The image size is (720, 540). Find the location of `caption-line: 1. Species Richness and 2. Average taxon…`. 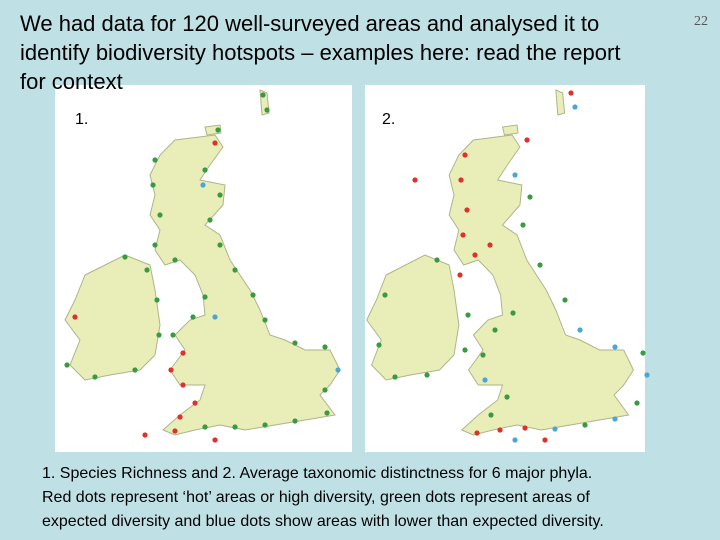

caption-line: 1. Species Richness and 2. Average taxon… is located at coordinates (317, 473).